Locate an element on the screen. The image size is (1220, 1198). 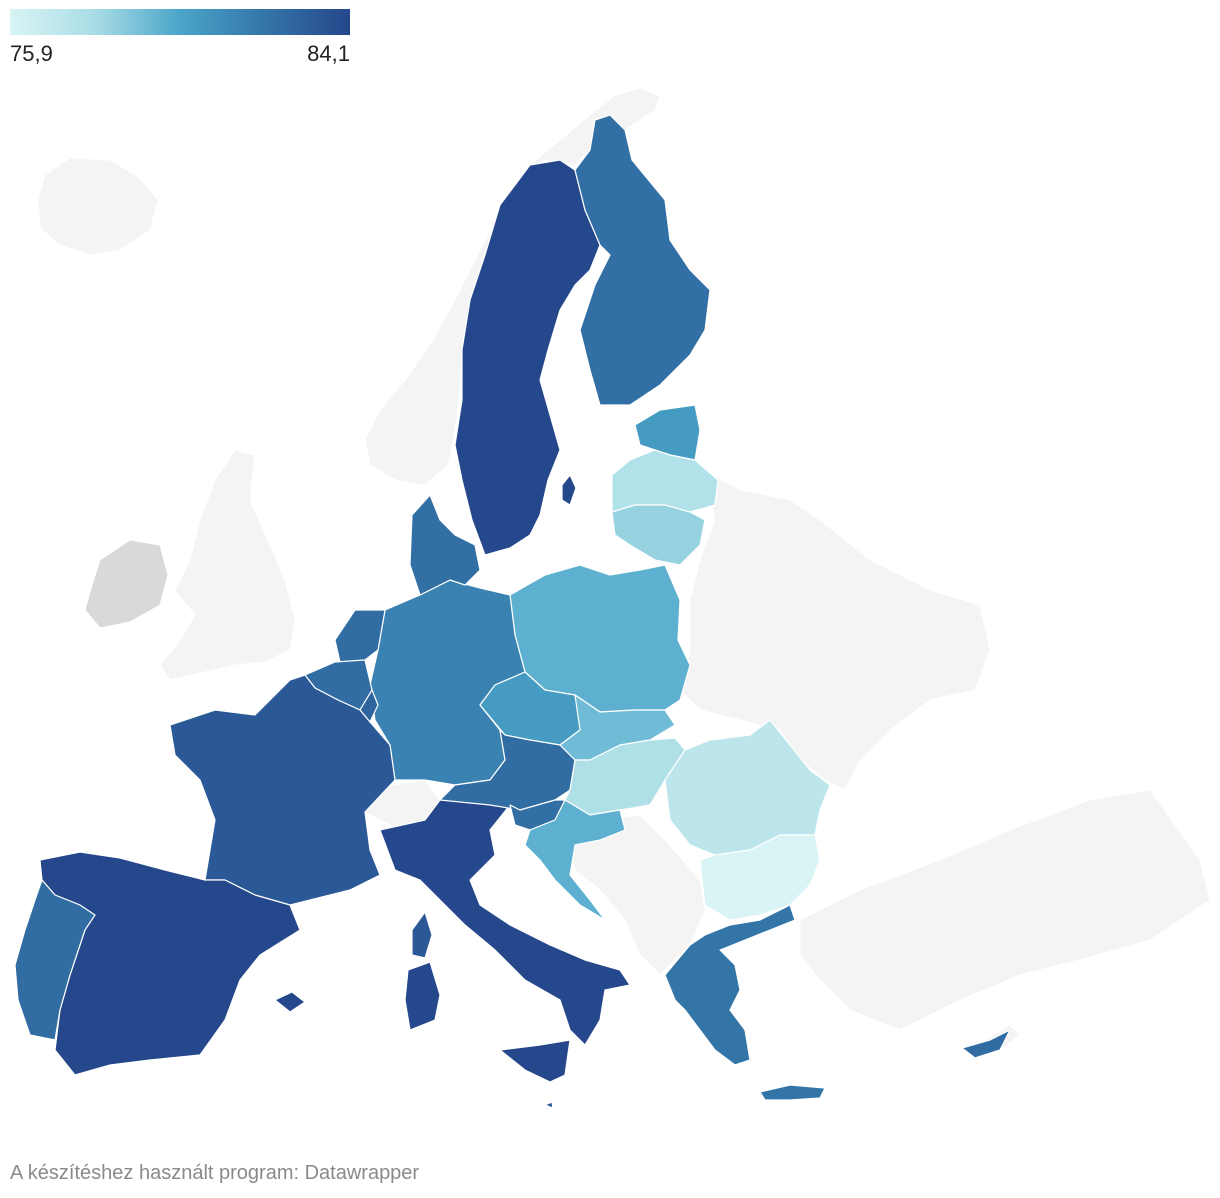
region-gotland is located at coordinates (569, 490).